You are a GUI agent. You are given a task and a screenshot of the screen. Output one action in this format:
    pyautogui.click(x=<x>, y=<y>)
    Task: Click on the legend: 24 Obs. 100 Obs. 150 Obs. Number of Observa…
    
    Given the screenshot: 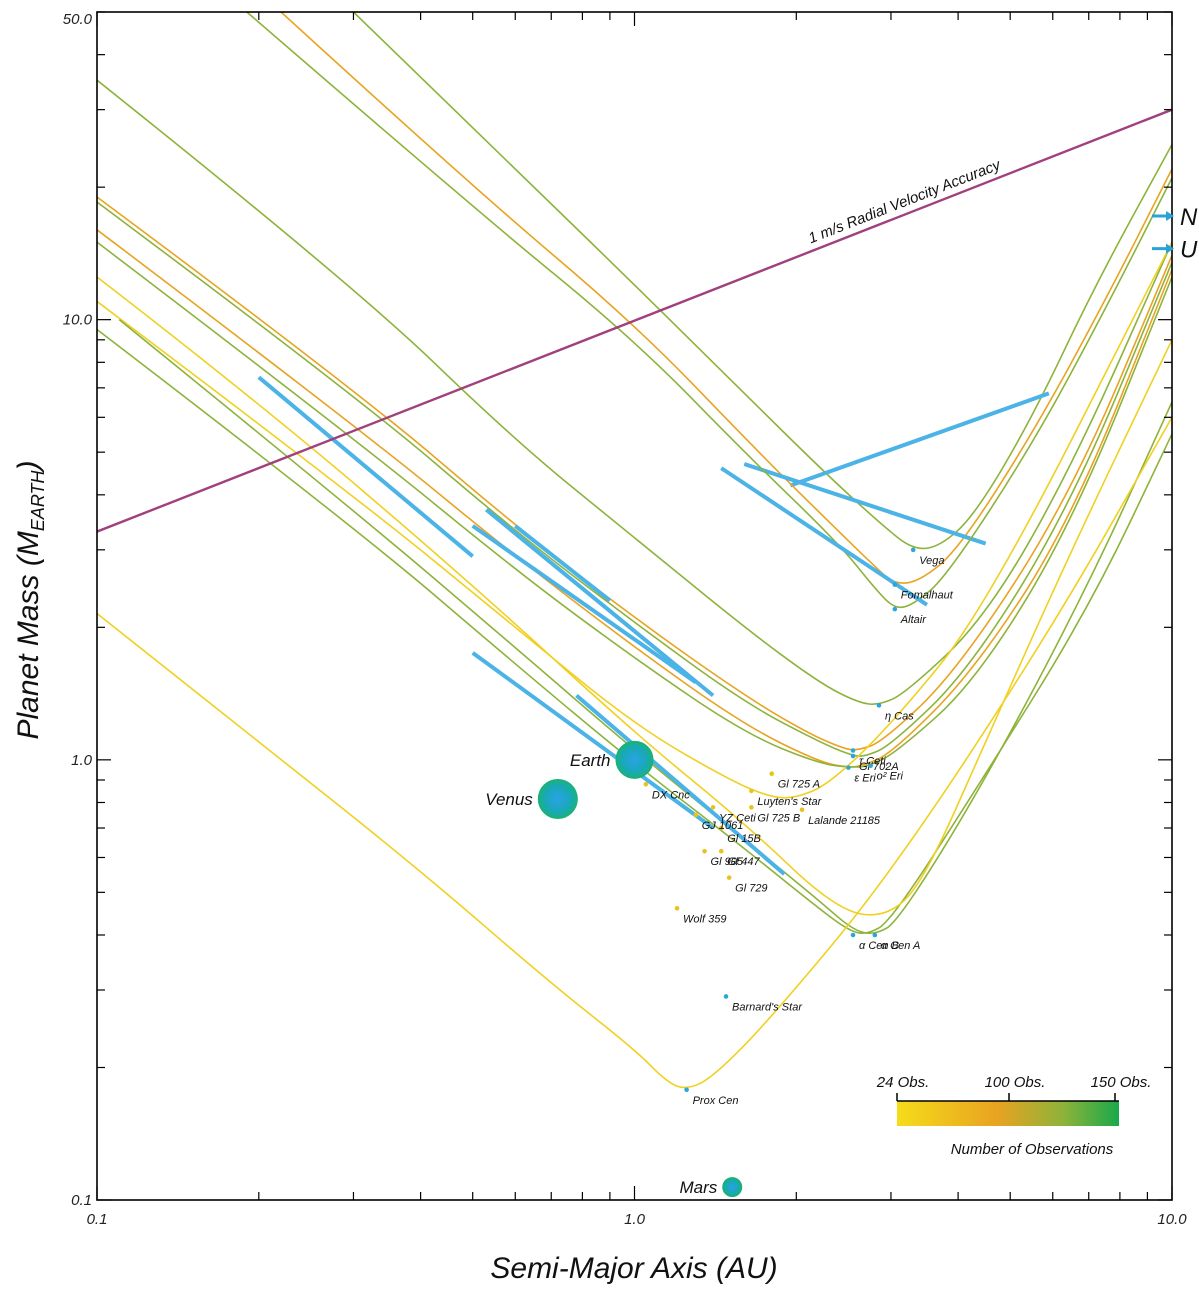 What is the action you would take?
    pyautogui.click(x=1014, y=1116)
    